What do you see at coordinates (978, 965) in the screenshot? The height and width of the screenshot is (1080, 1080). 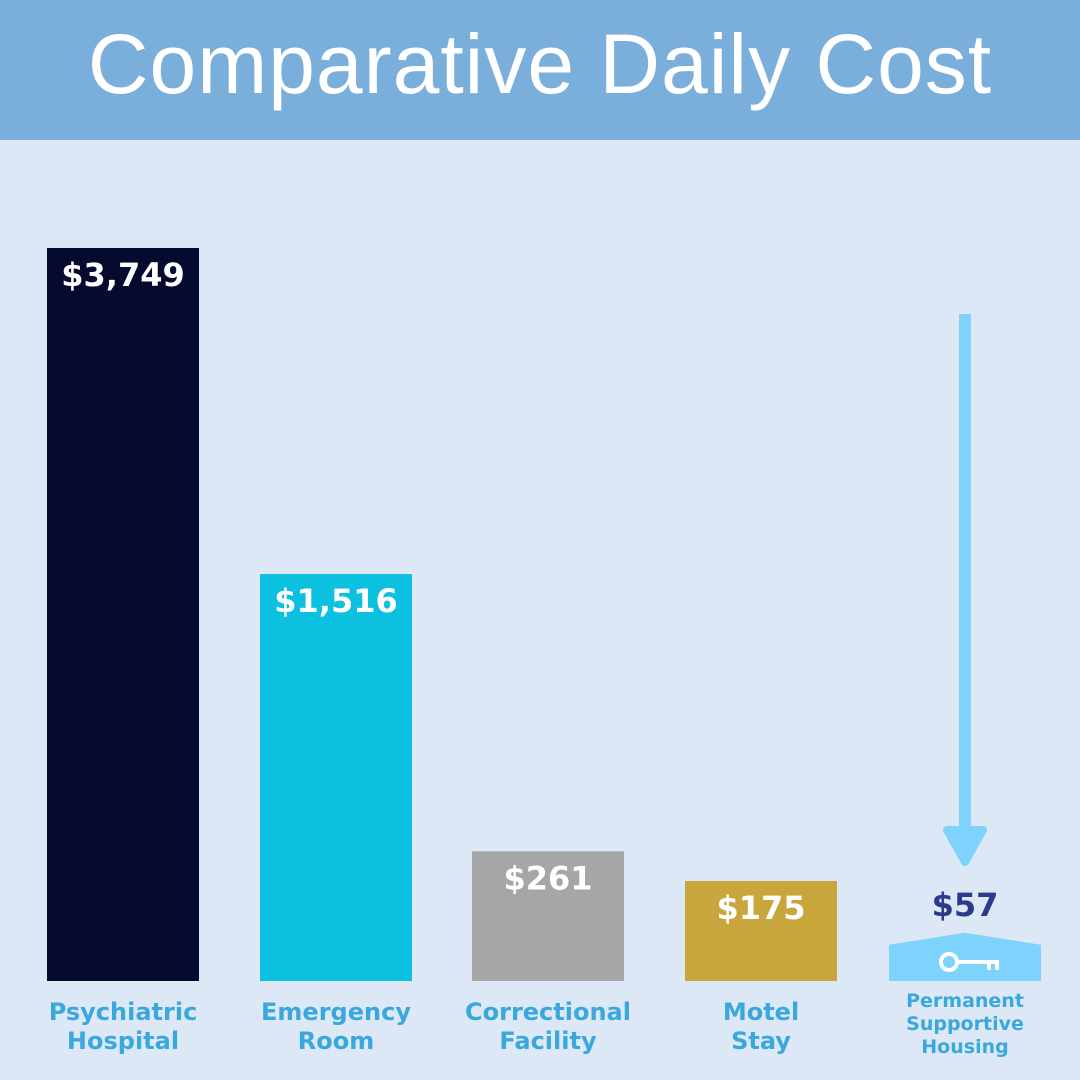 I see `key-stem` at bounding box center [978, 965].